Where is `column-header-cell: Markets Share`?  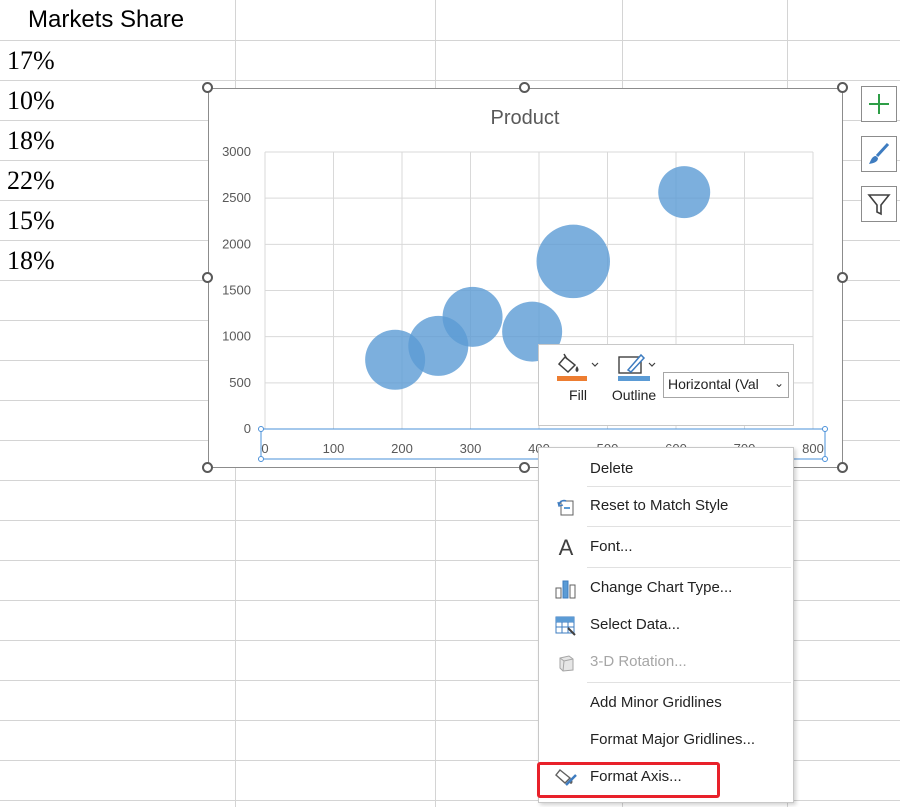 column-header-cell: Markets Share is located at coordinates (106, 19).